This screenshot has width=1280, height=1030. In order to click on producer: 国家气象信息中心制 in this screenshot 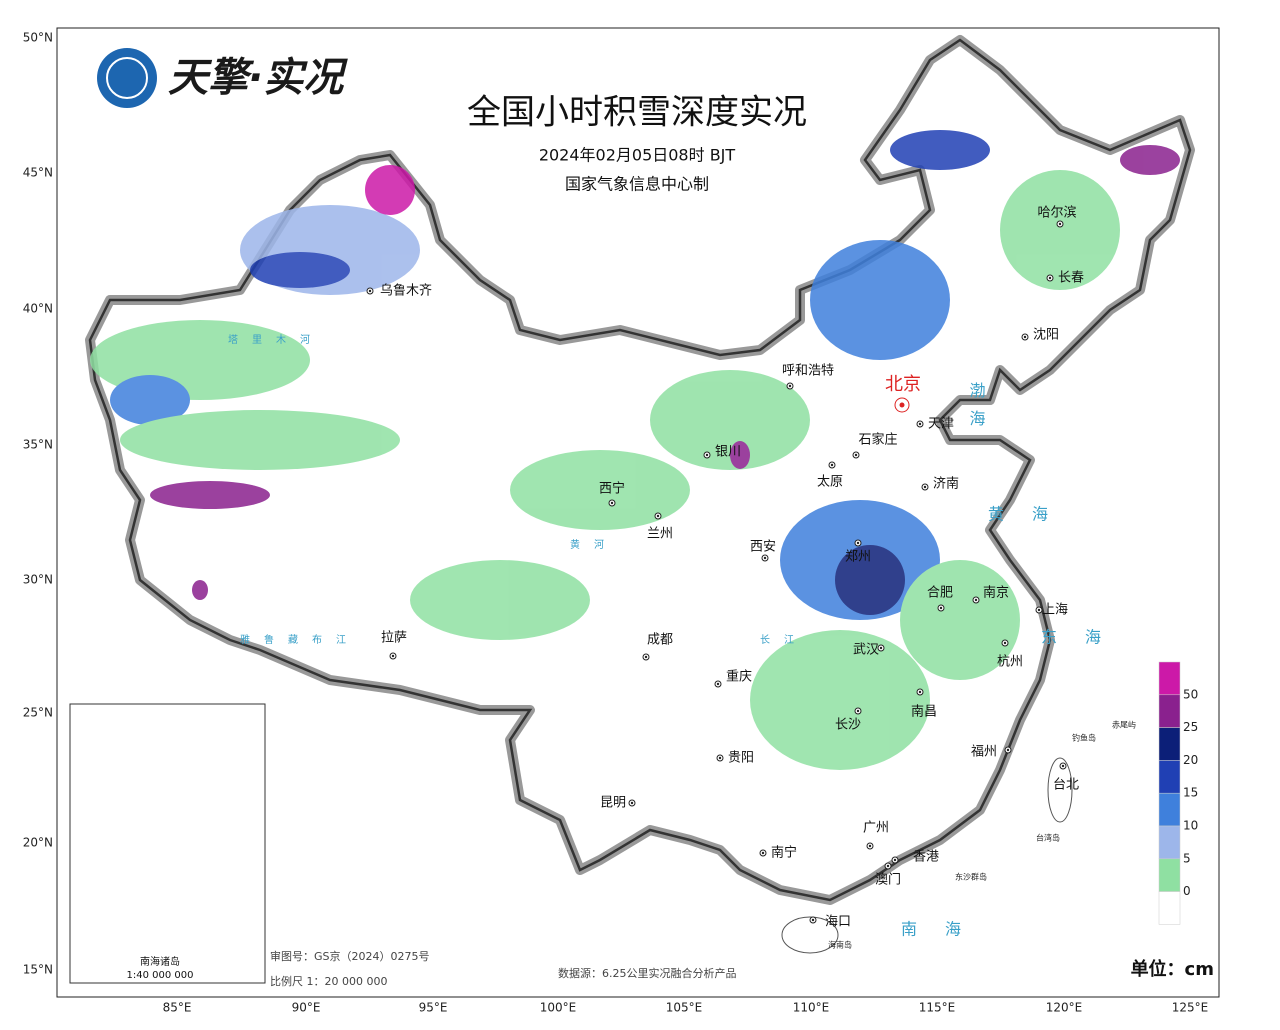, I will do `click(637, 184)`.